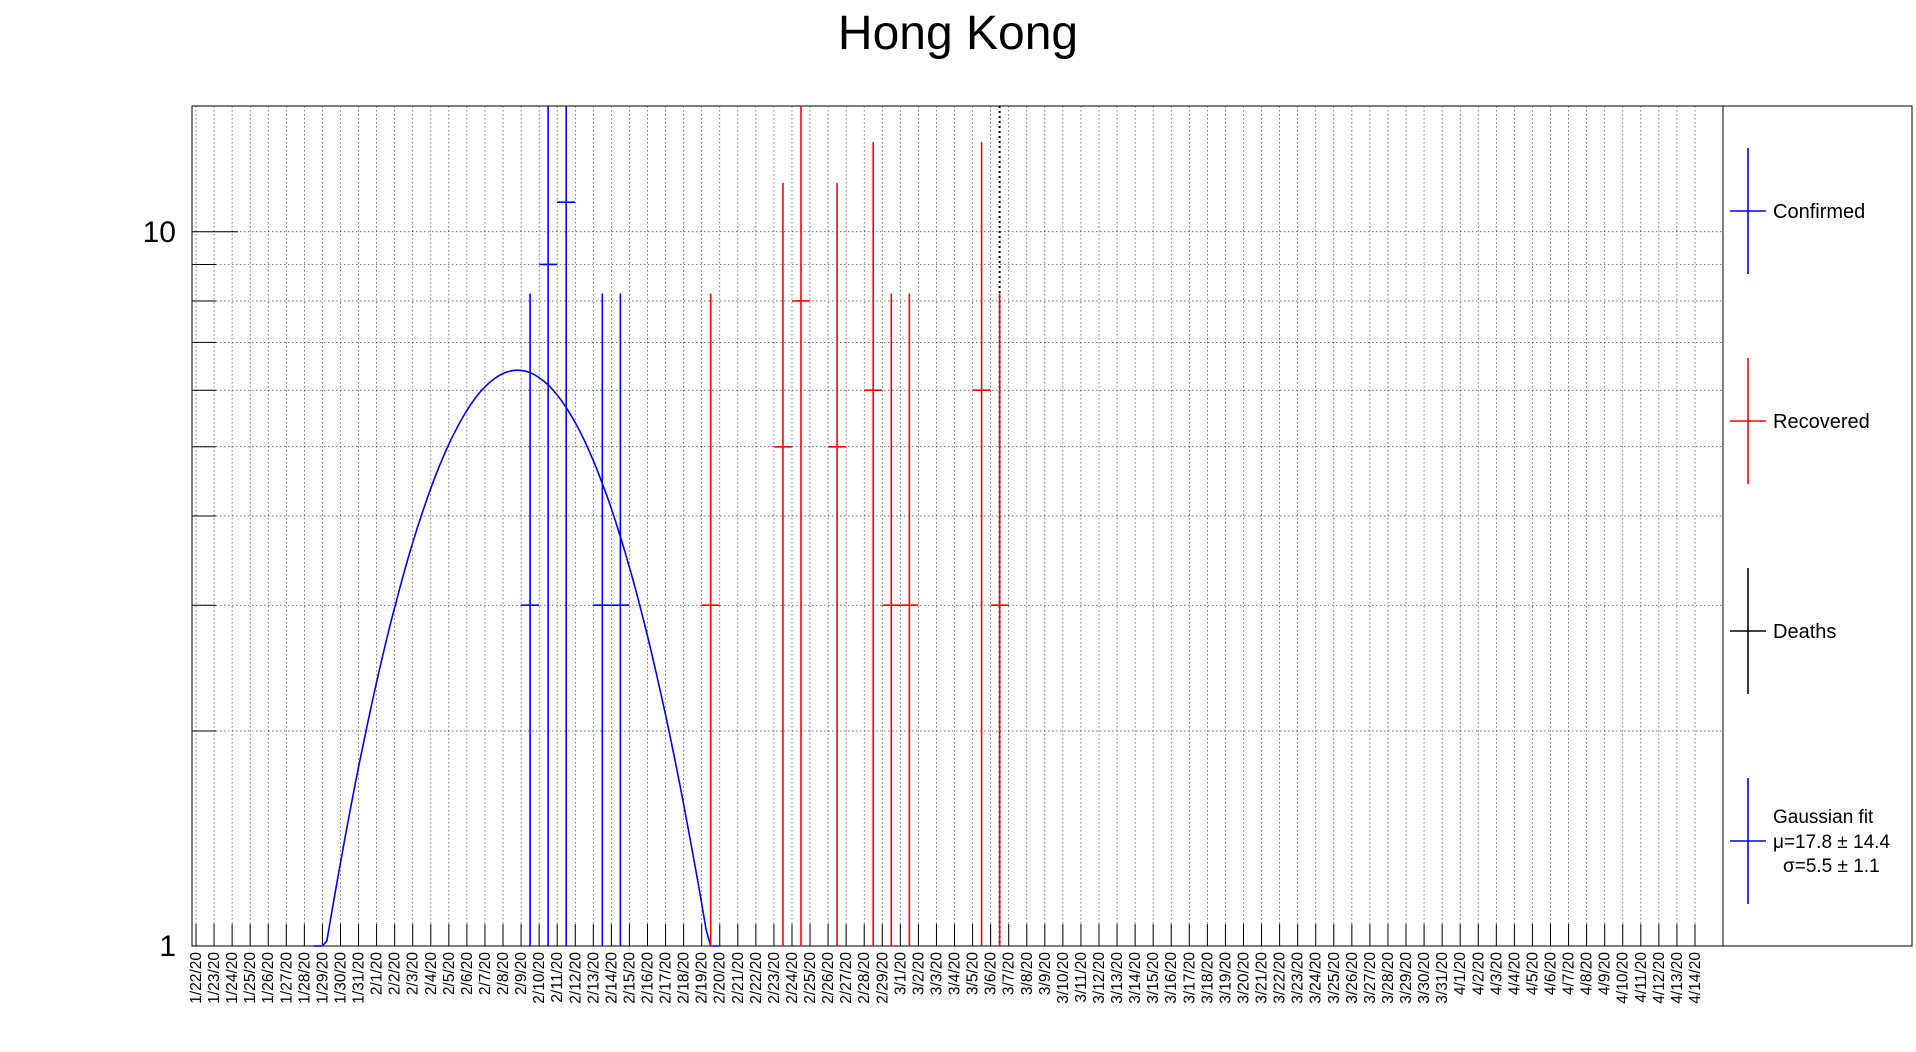 The width and height of the screenshot is (1916, 1052). Describe the element at coordinates (1569, 973) in the screenshot. I see `x-tick-label: 4/7/20` at that location.